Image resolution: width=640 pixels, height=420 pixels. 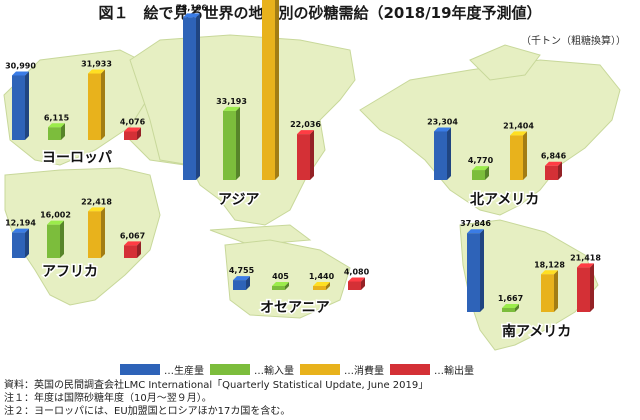 I want to click on bar-value-label: 30,990, so click(x=20, y=65).